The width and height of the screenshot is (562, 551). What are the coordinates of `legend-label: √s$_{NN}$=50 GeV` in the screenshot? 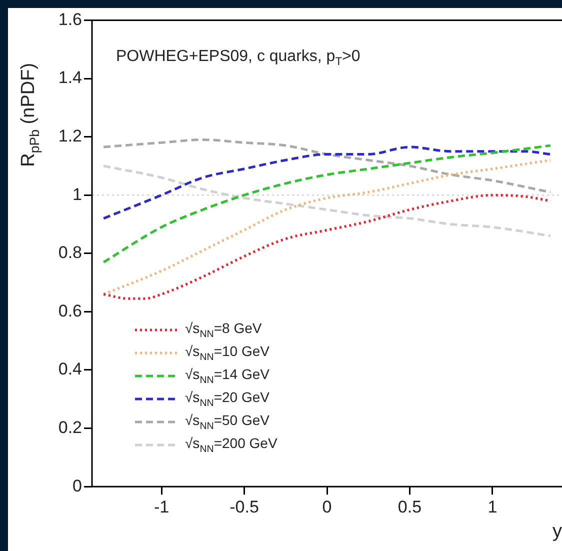 It's located at (227, 422).